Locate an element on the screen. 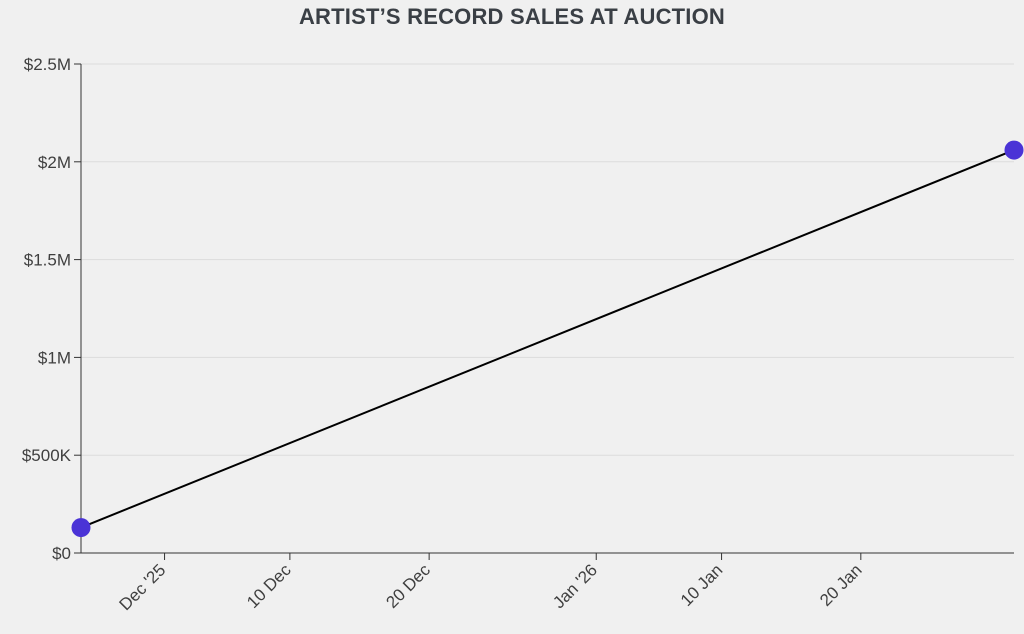  y-tick-label: $500K is located at coordinates (47, 455).